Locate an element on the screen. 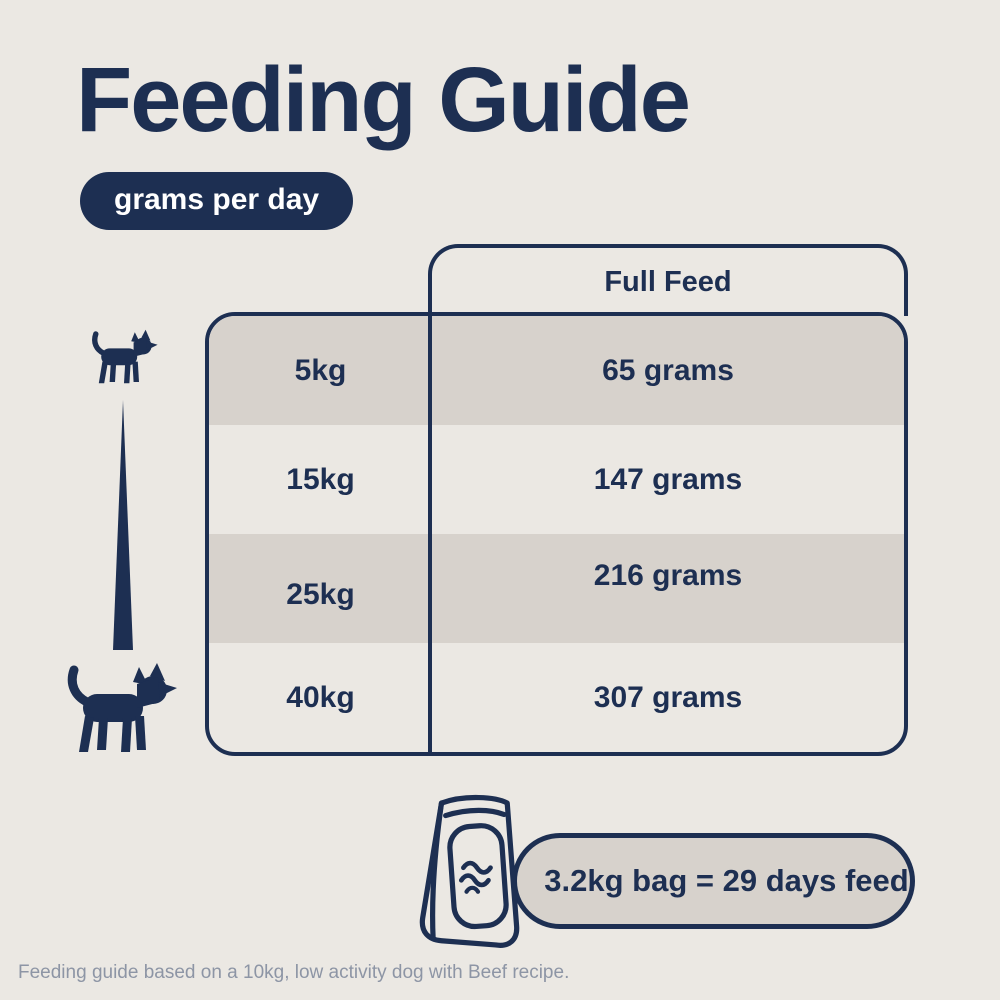 Image resolution: width=1000 pixels, height=1000 pixels. amount-cell: 147 grams is located at coordinates (668, 479).